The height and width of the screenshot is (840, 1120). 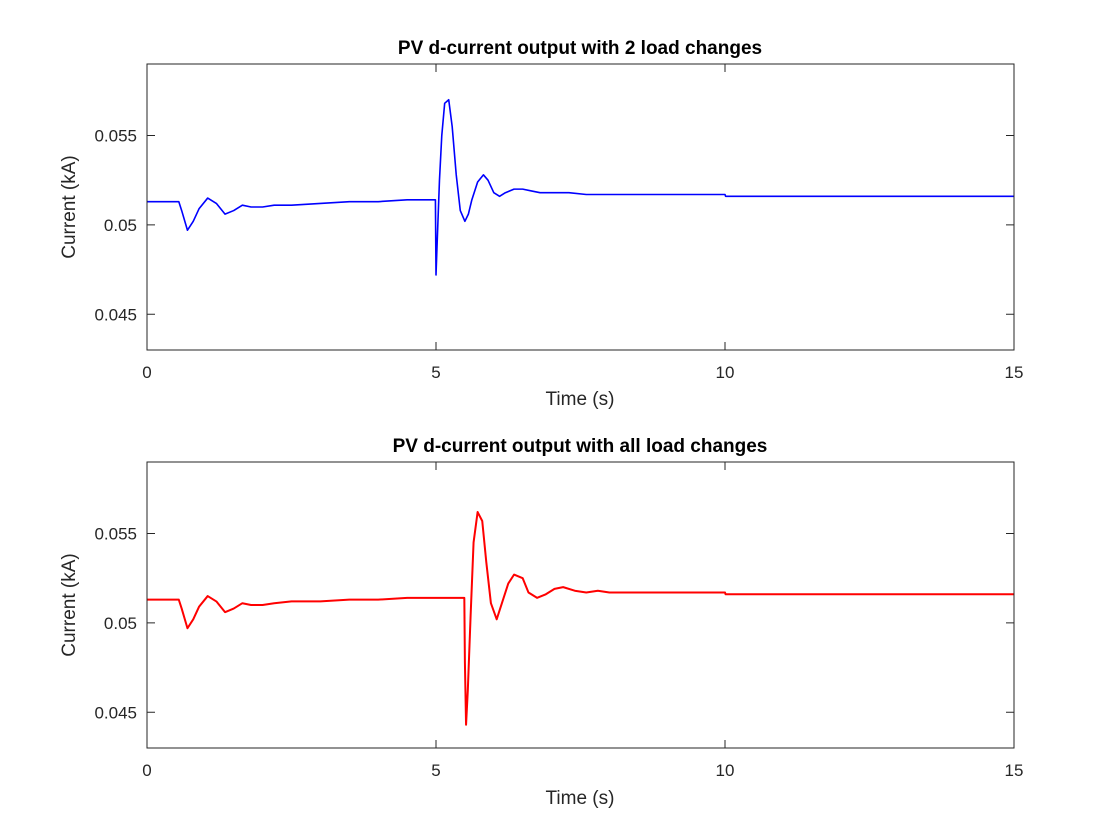 What do you see at coordinates (580, 48) in the screenshot?
I see `chart-title: PV d-current output with 2 load changes` at bounding box center [580, 48].